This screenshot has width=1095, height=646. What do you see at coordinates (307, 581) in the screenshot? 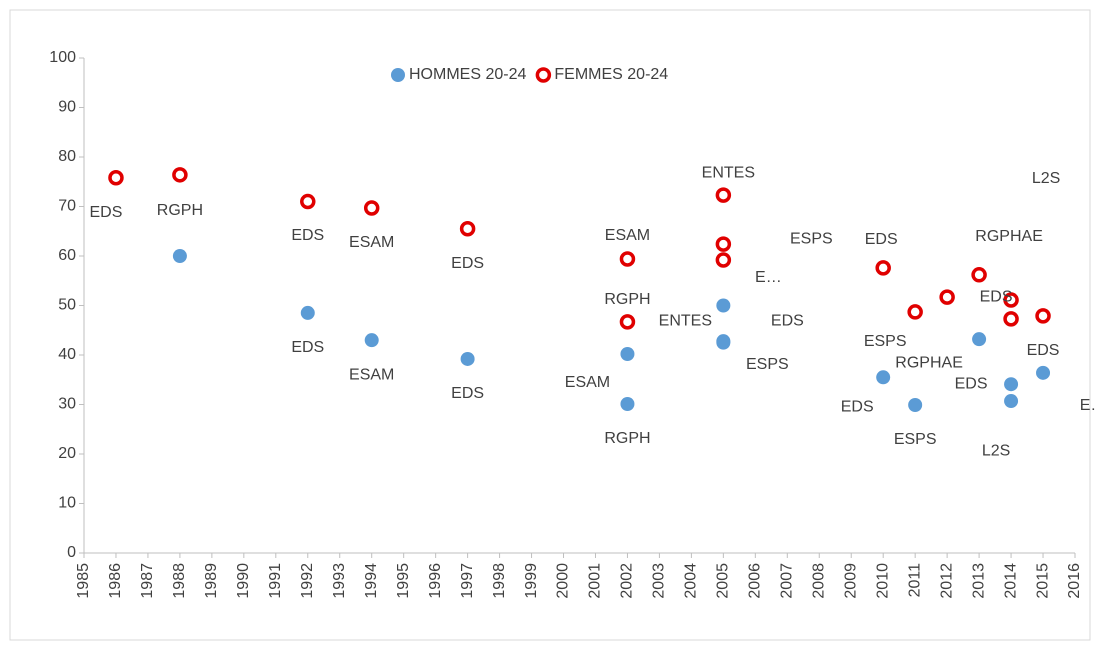
I see `x-tick-label: 1992` at bounding box center [307, 581].